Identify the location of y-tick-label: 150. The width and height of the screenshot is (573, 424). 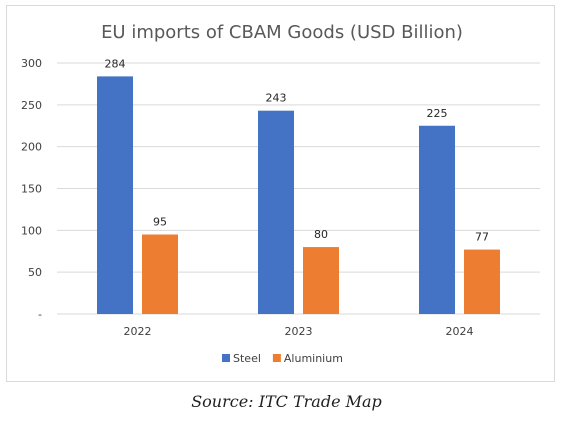
(31, 189).